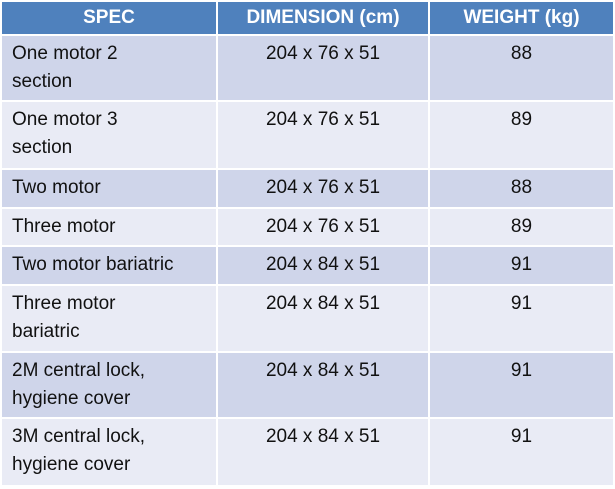  I want to click on table-cell: One motor 3 section, so click(109, 135).